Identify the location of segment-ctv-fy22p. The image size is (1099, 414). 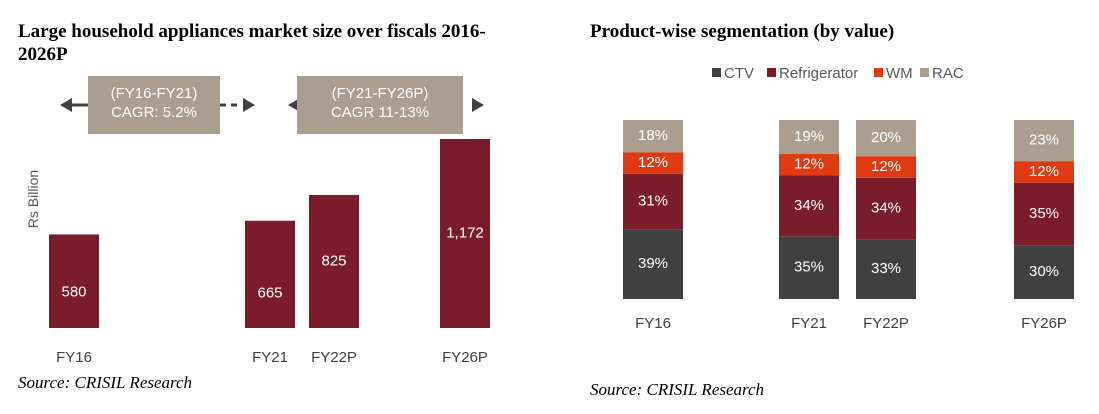
(886, 269).